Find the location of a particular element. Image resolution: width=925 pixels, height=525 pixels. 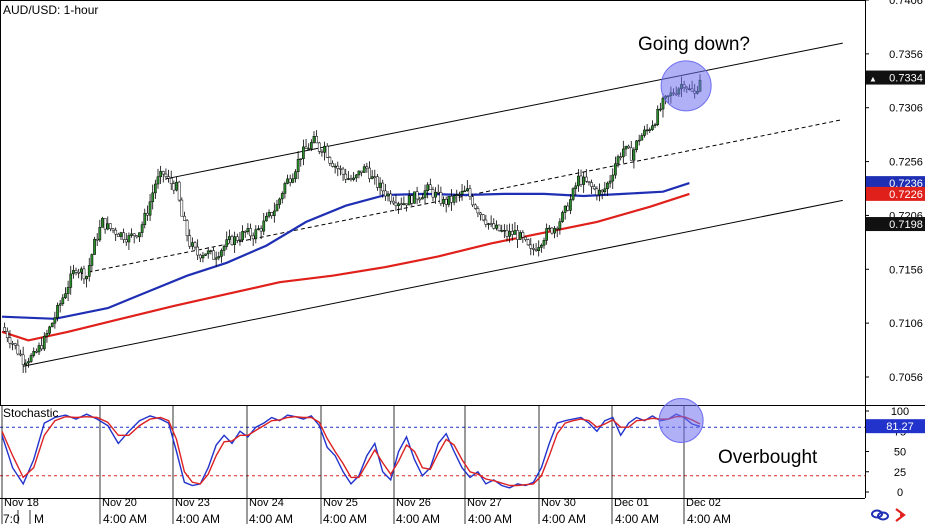

stochastic-highlight-circle is located at coordinates (681, 420).